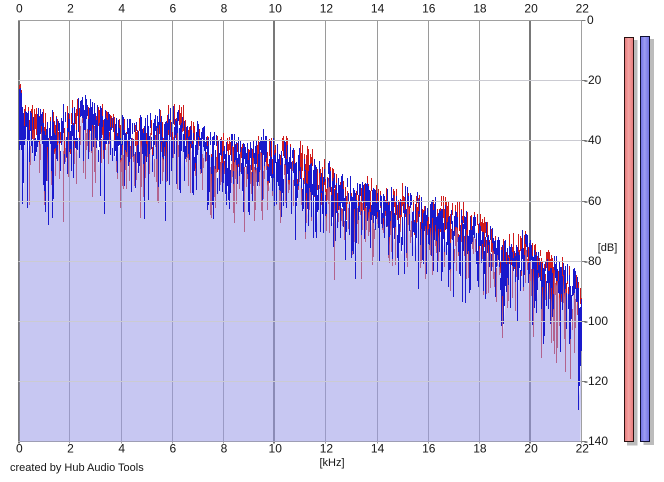 This screenshot has width=664, height=482. What do you see at coordinates (596, 441) in the screenshot?
I see `svg-text: -140` at bounding box center [596, 441].